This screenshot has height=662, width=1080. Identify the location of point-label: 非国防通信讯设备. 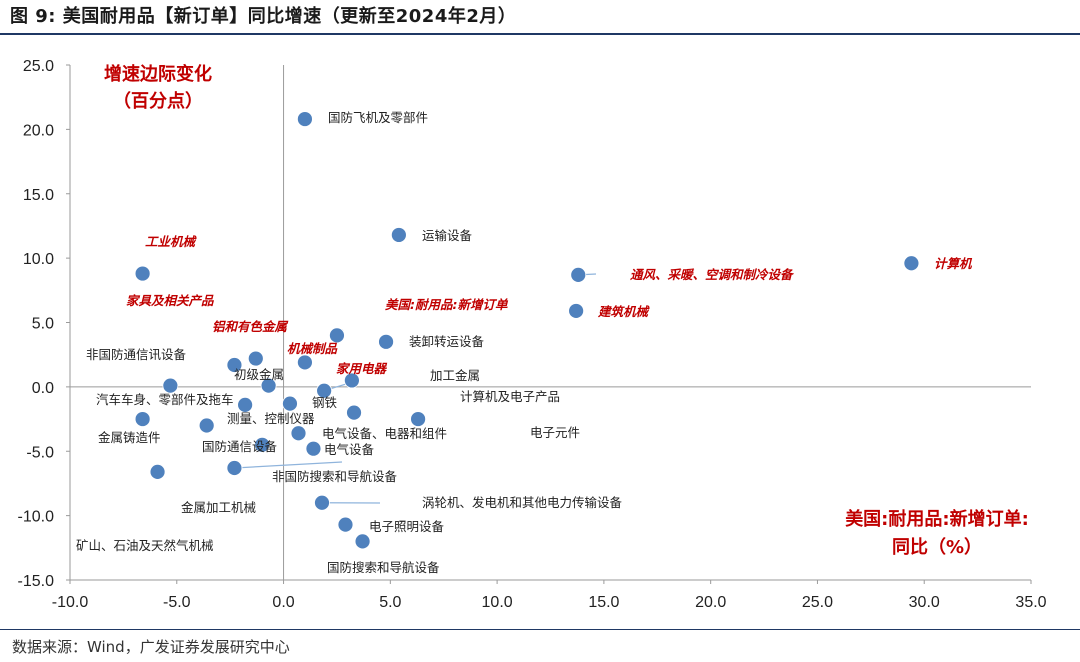
(136, 354).